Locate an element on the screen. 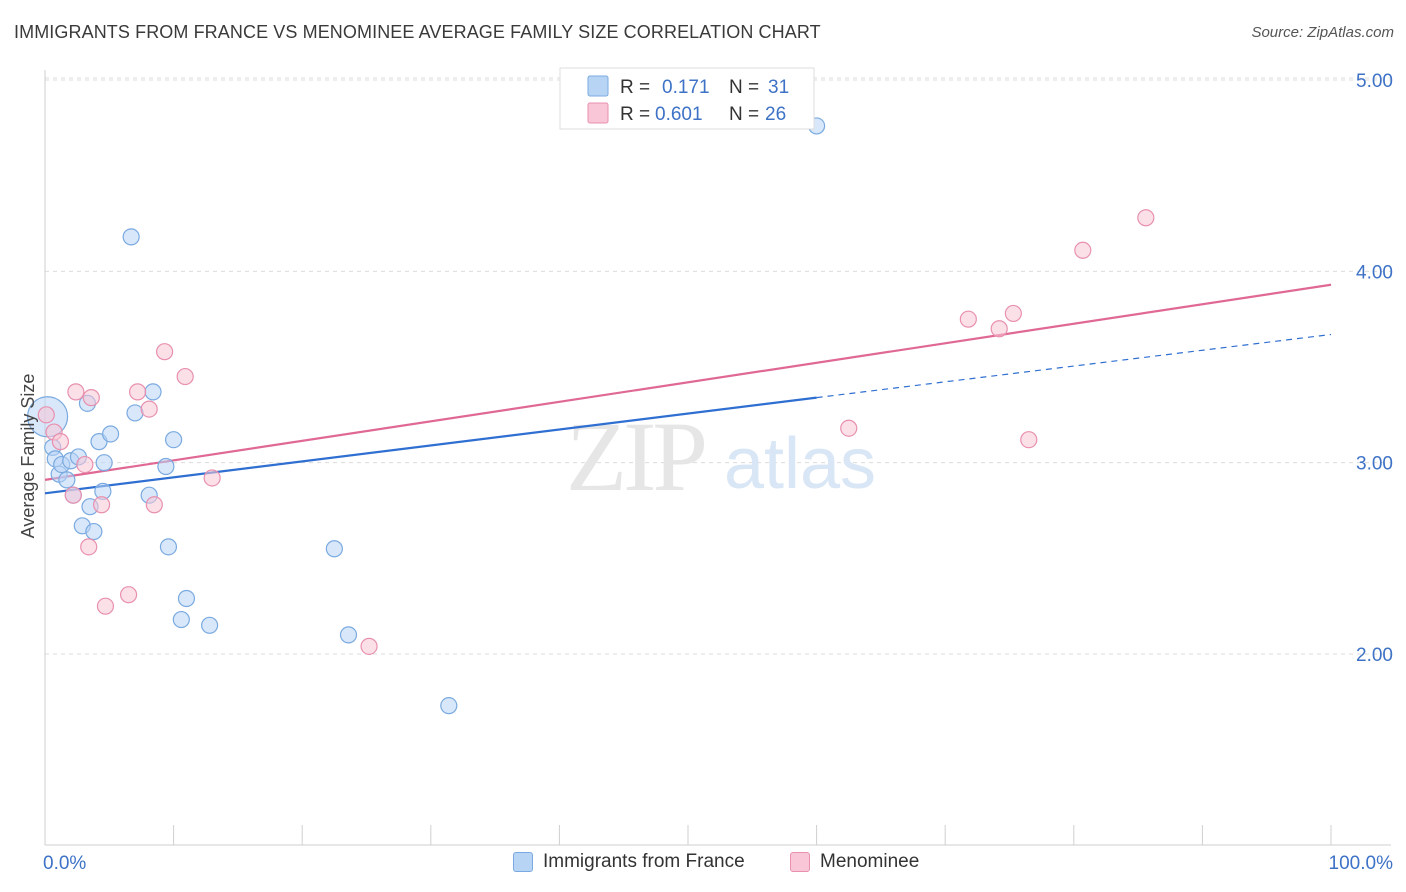 The width and height of the screenshot is (1406, 892). legend-swatch-blue is located at coordinates (598, 86).